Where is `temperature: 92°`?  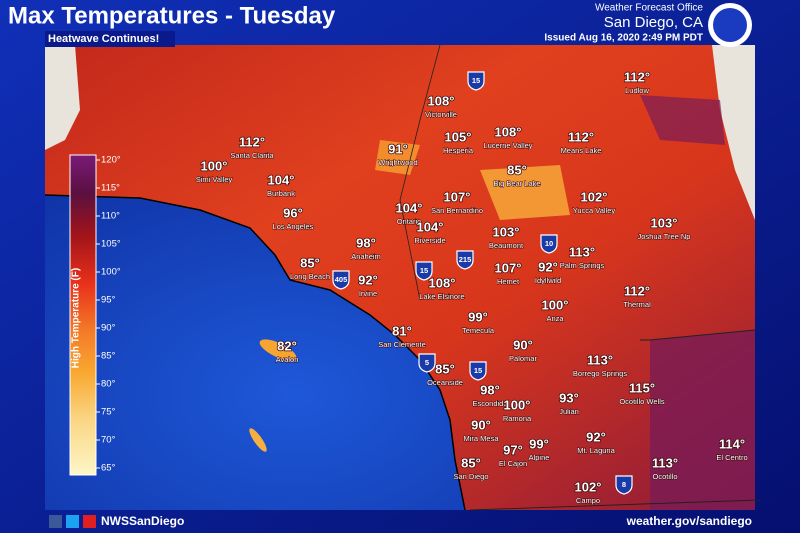
temperature: 92° is located at coordinates (596, 436).